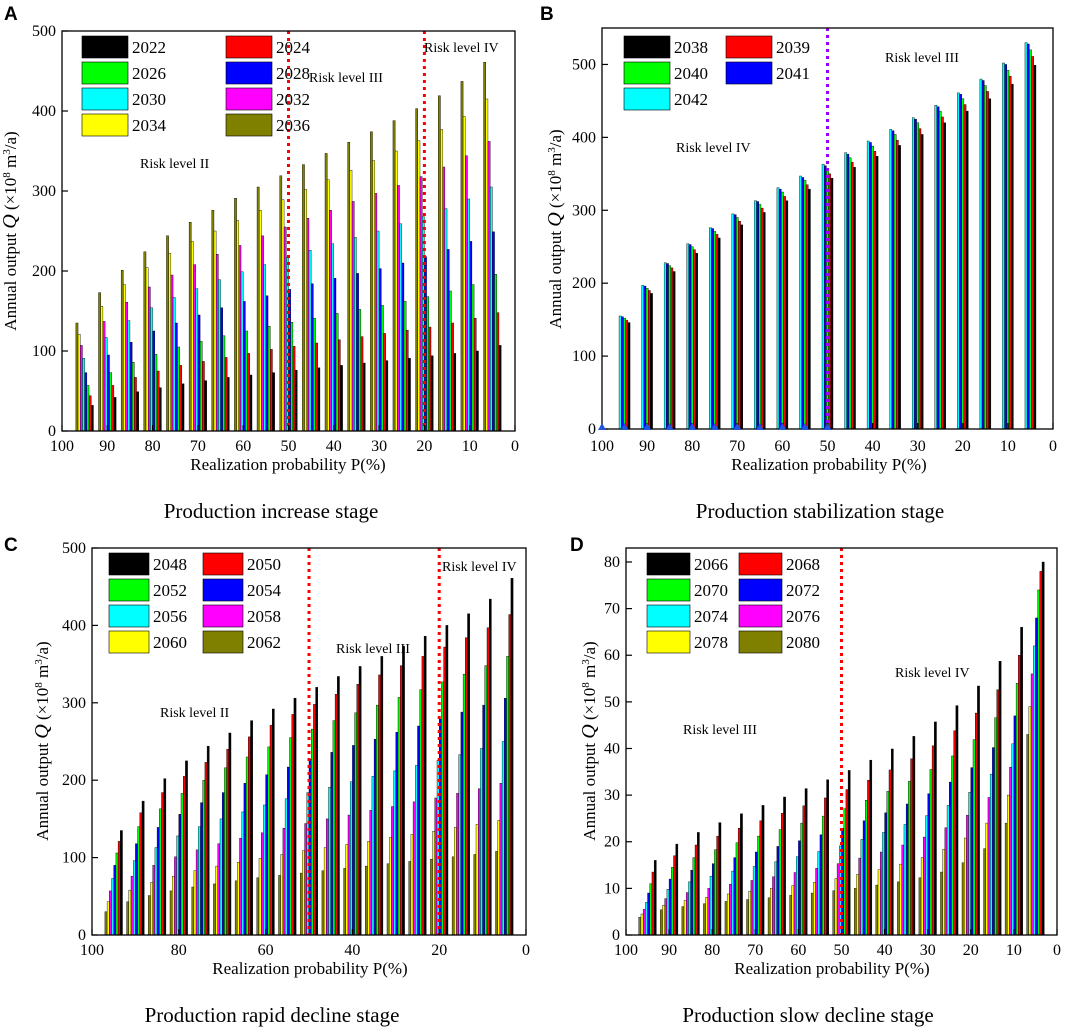 Image resolution: width=1065 pixels, height=1034 pixels. I want to click on bar-2054-p75, so click(201, 869).